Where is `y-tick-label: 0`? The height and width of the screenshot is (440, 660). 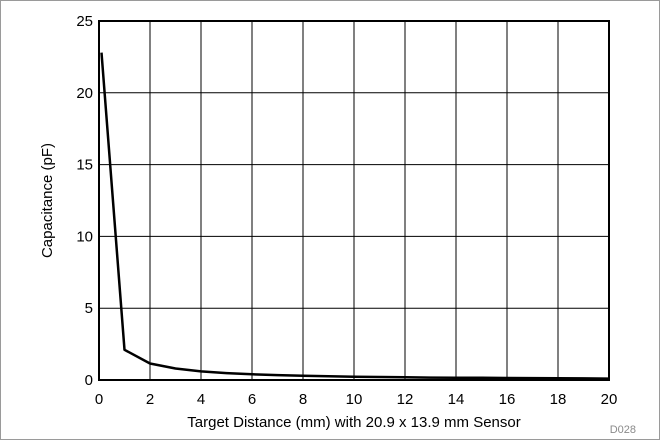
y-tick-label: 0 is located at coordinates (89, 380).